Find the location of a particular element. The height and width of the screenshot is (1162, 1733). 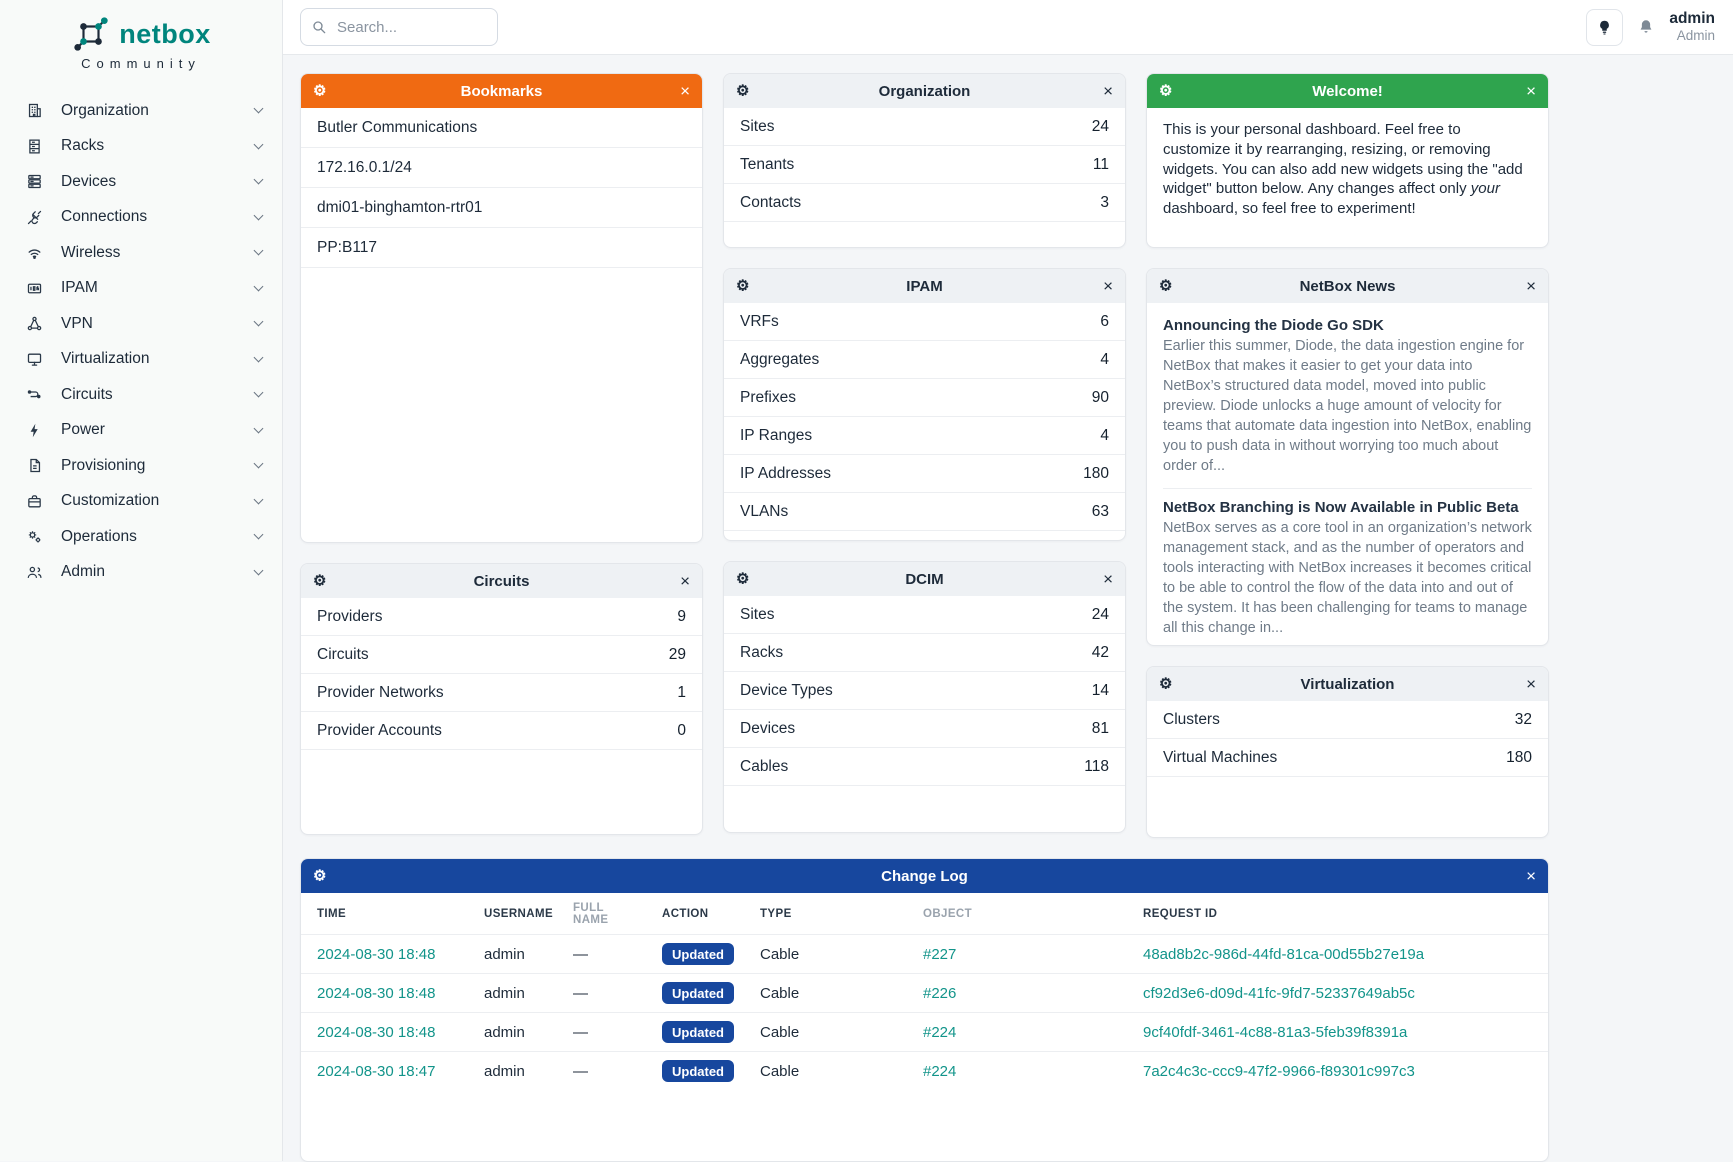

stat-label: Clusters is located at coordinates (1191, 719).